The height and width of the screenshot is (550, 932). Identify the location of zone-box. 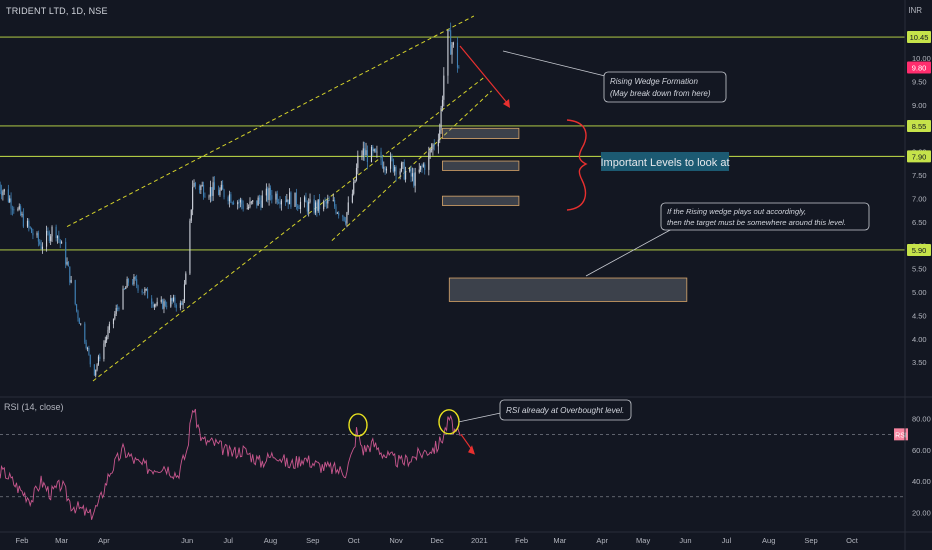
(481, 200).